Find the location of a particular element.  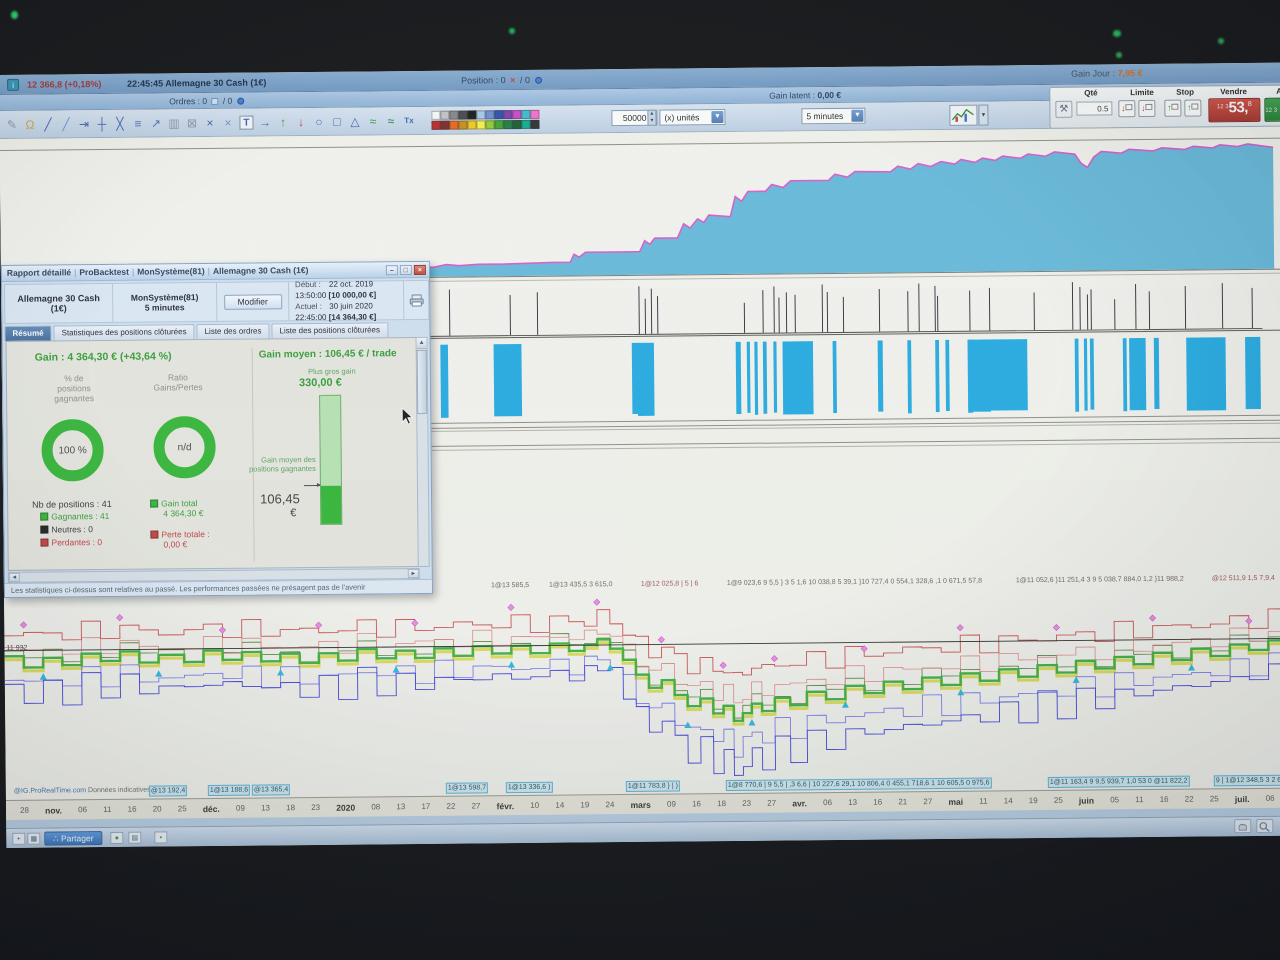

scroll-up-icon: ▲ is located at coordinates (421, 343).